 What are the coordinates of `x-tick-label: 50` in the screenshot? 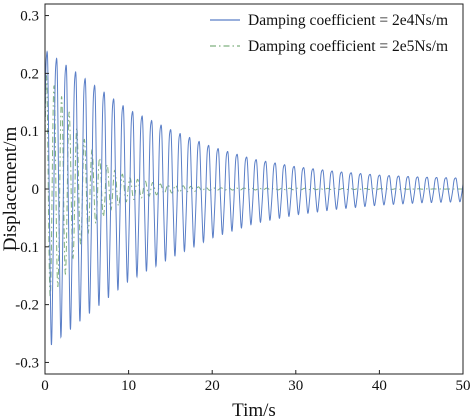 It's located at (463, 386).